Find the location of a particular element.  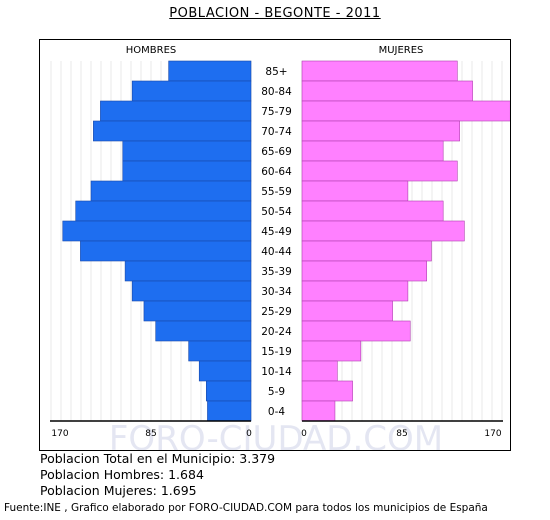

age-label: 25-29 is located at coordinates (276, 312).